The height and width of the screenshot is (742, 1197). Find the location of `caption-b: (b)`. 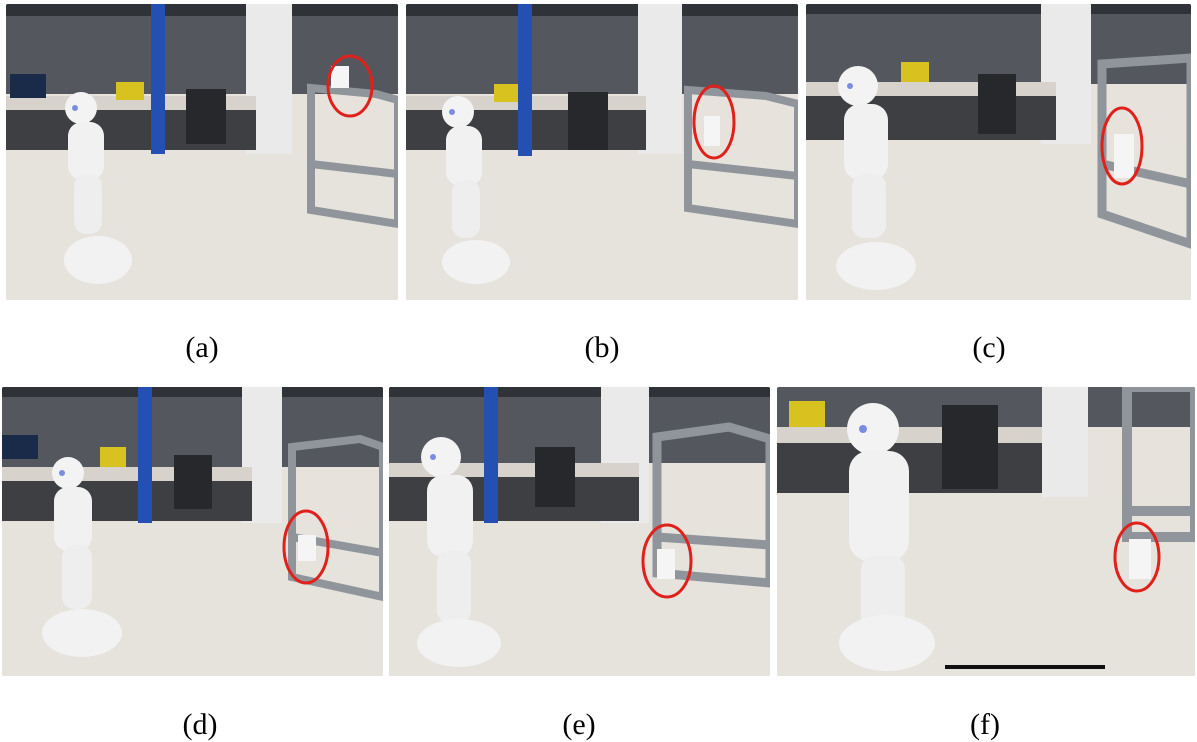

caption-b: (b) is located at coordinates (602, 347).